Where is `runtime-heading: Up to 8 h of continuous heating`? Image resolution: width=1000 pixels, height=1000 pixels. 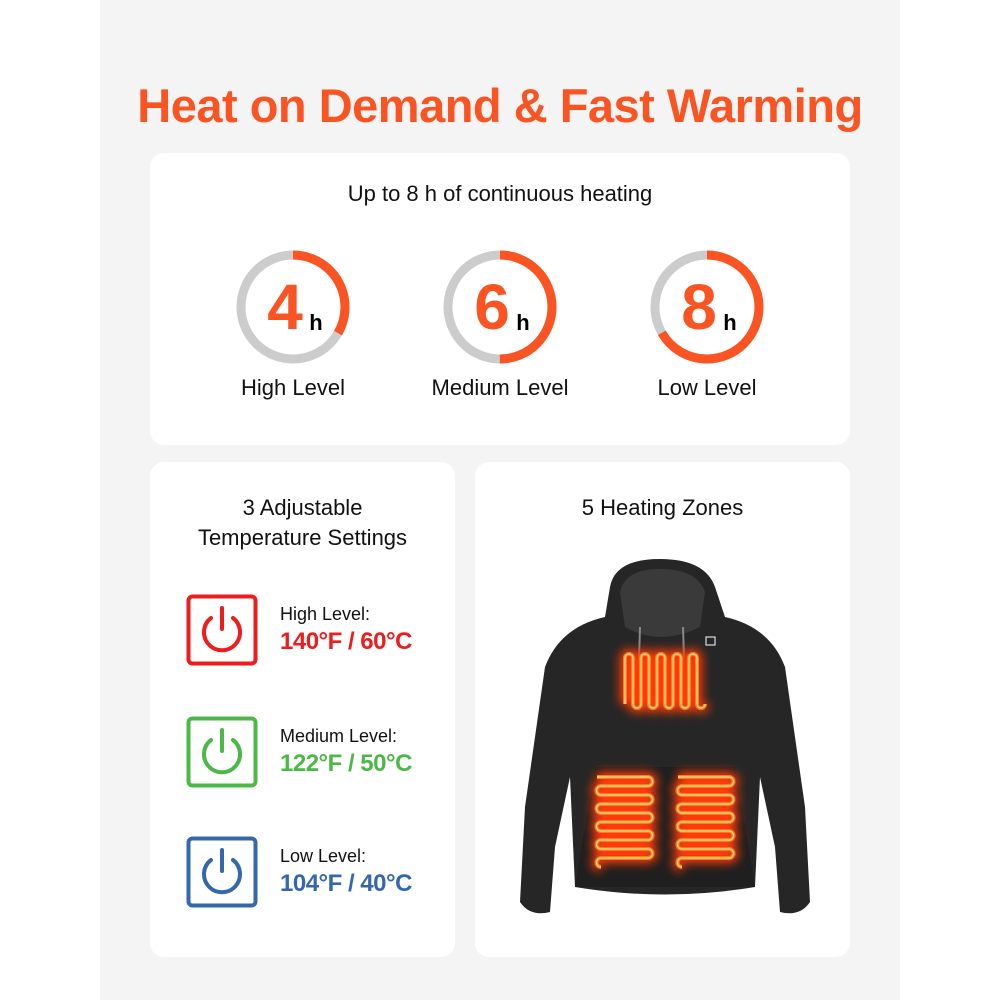 runtime-heading: Up to 8 h of continuous heating is located at coordinates (500, 193).